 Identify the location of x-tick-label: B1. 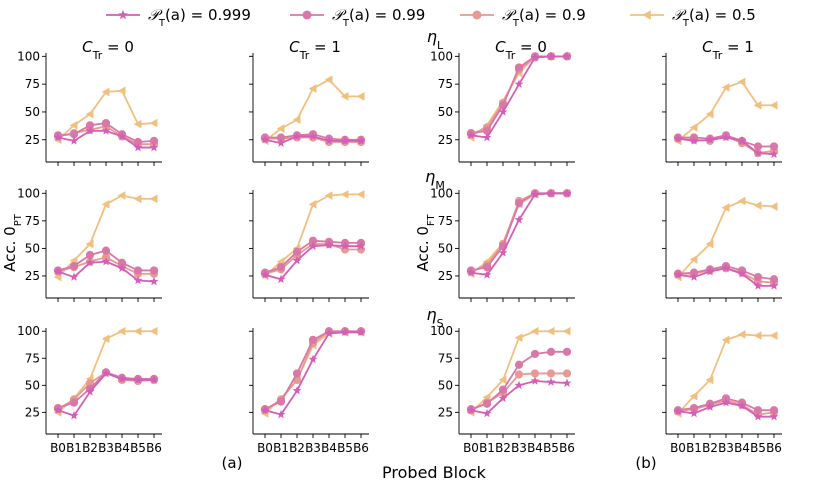
(74, 448).